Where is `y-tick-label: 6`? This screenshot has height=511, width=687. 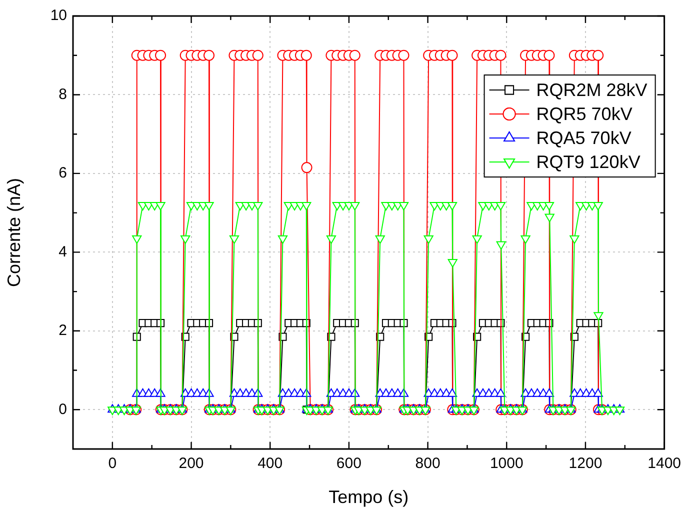 y-tick-label: 6 is located at coordinates (62, 173).